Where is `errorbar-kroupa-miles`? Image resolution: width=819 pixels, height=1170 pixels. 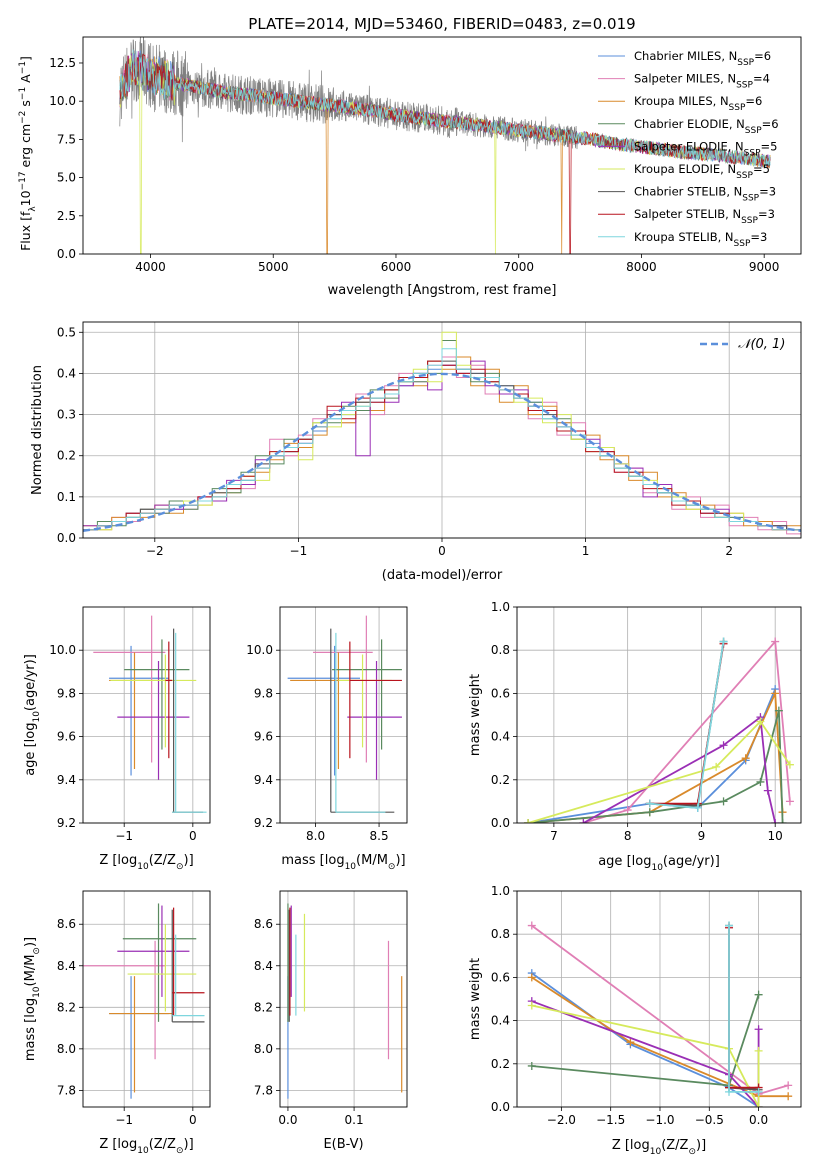 errorbar-kroupa-miles is located at coordinates (141, 1034).